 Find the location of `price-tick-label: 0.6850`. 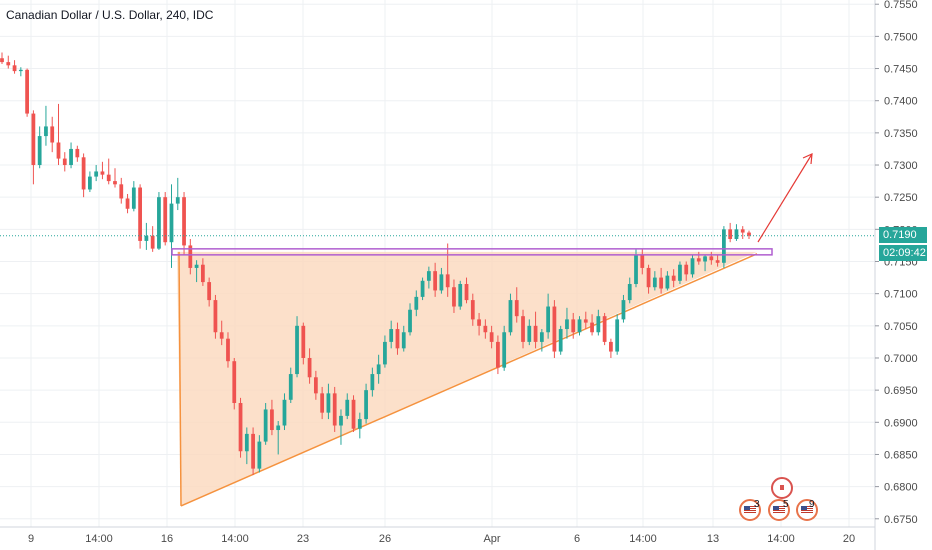

price-tick-label: 0.6850 is located at coordinates (901, 455).